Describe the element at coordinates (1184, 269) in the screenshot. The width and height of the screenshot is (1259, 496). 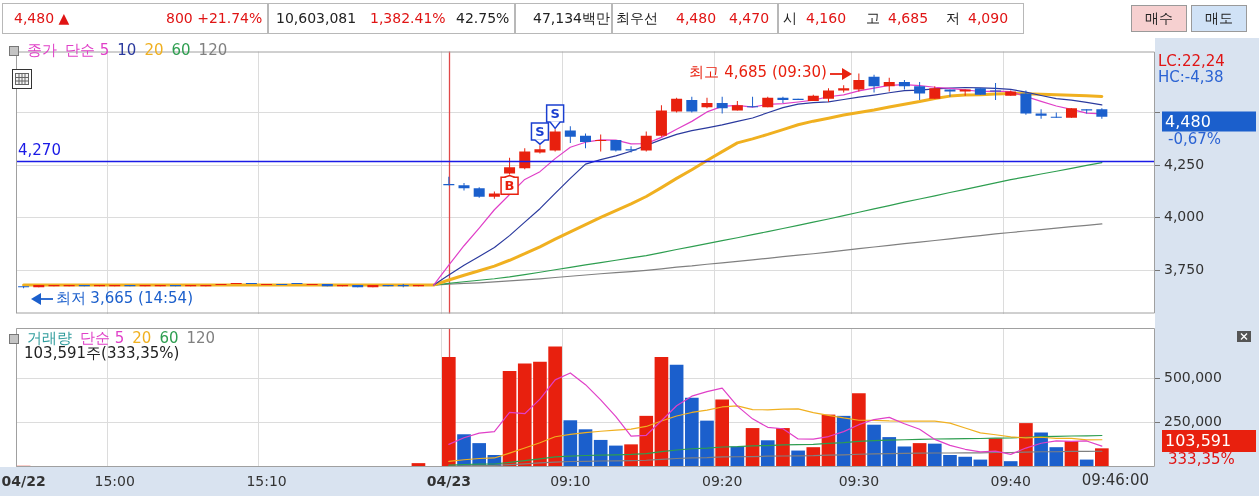
I see `y-tick-label: 3,750` at that location.